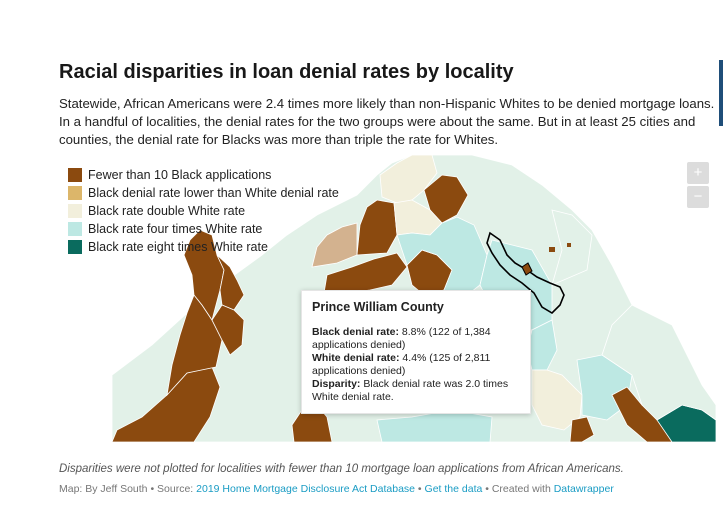  I want to click on footer-separator: • Created with, so click(518, 489).